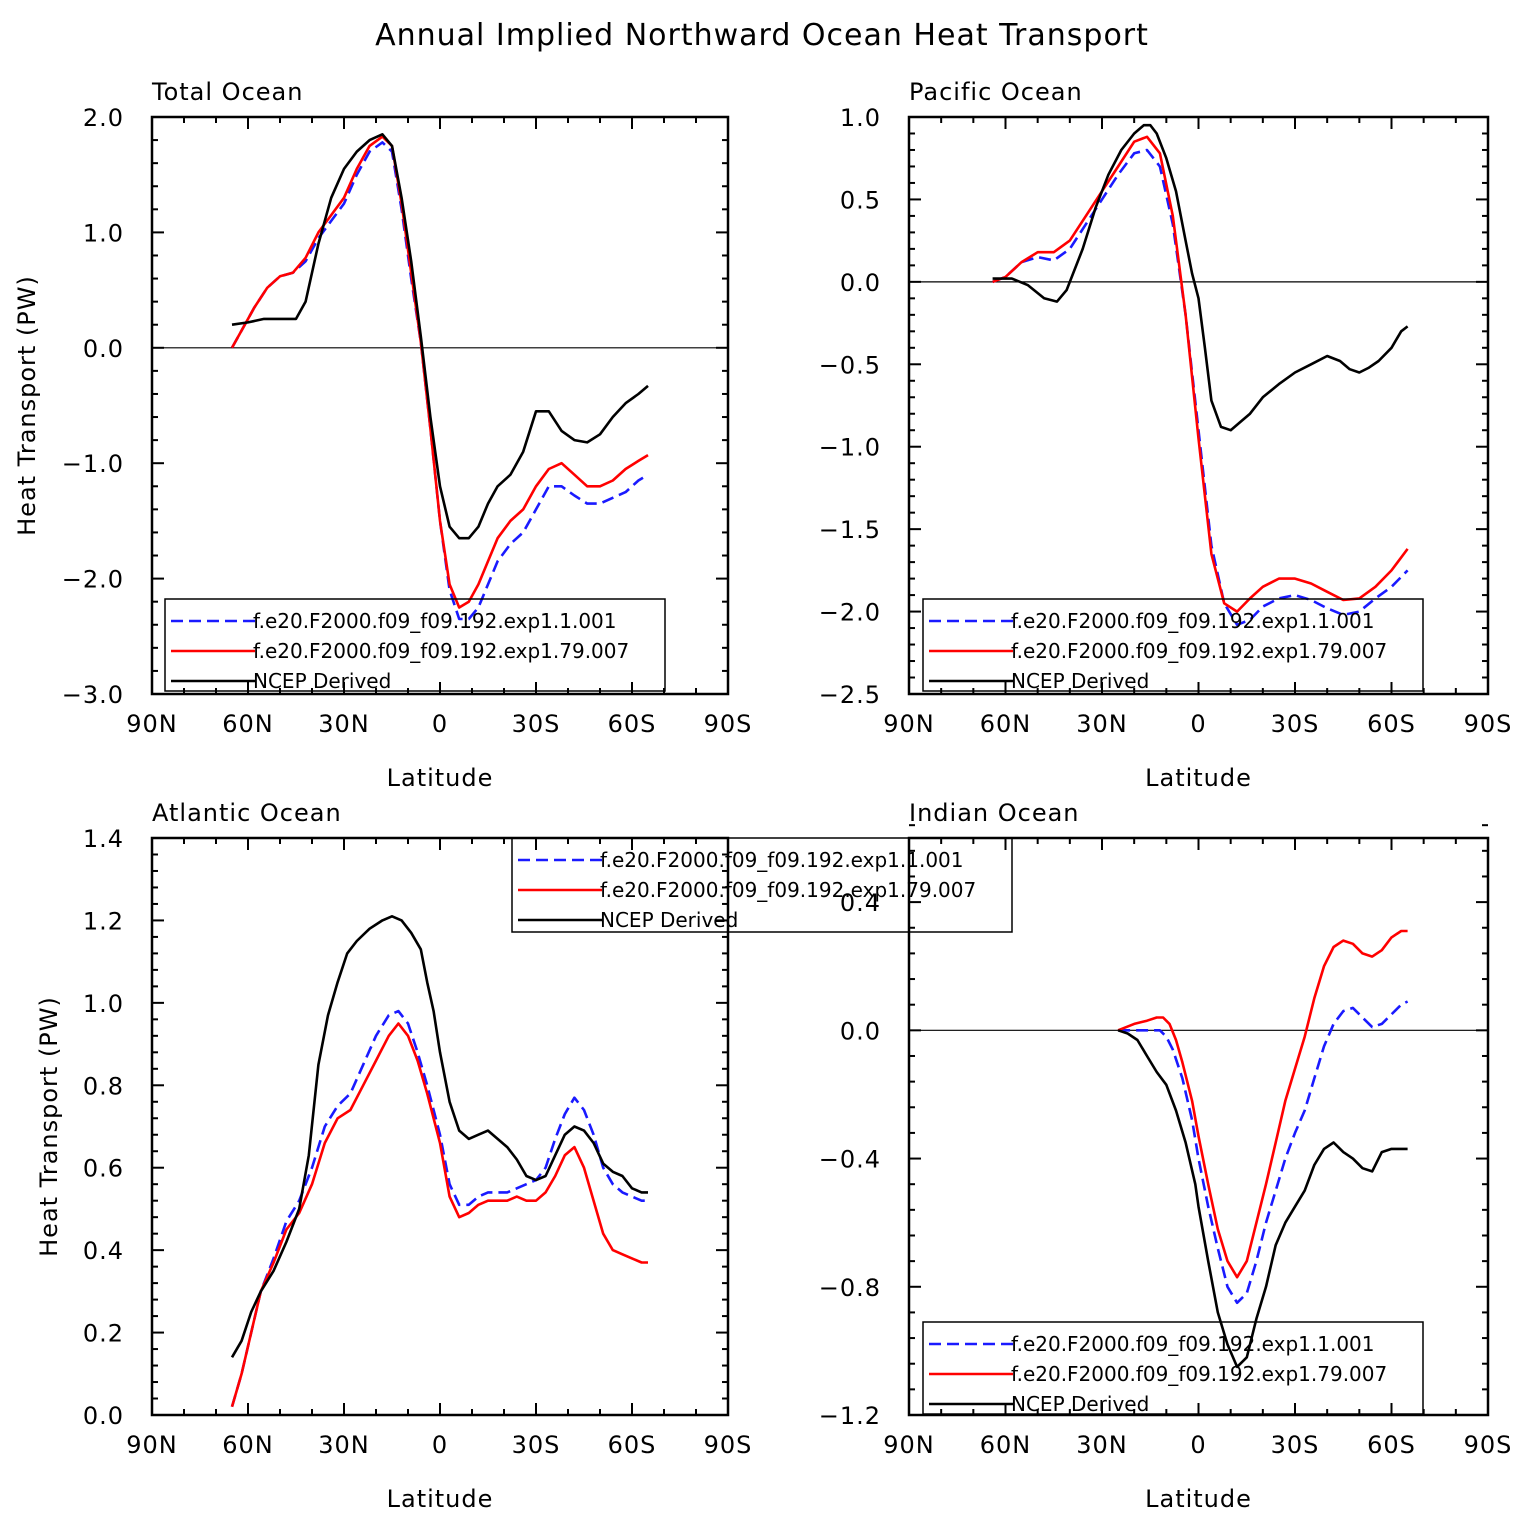  Describe the element at coordinates (860, 200) in the screenshot. I see `y-tick-label: 0.5` at that location.